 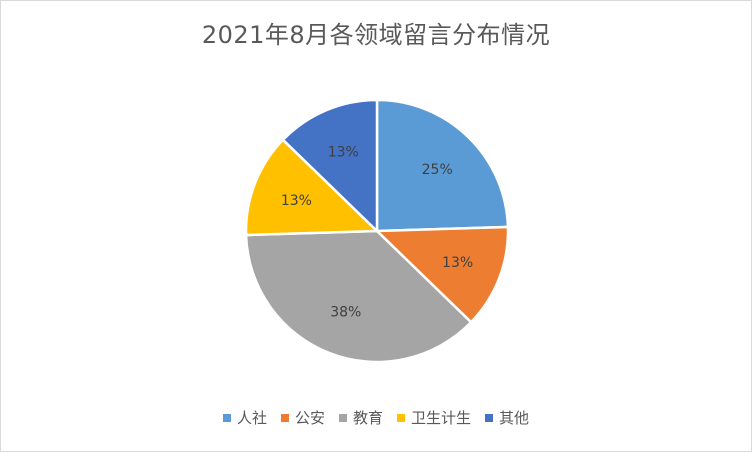 I want to click on legend-item-卫生计生: 卫生计生, so click(x=434, y=417).